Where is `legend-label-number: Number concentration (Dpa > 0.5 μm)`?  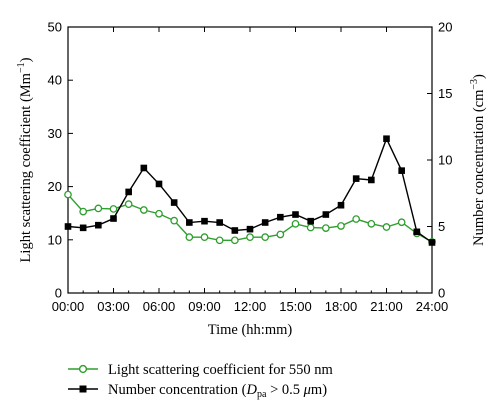
legend-label-number: Number concentration (Dpa > 0.5 μm) is located at coordinates (217, 391).